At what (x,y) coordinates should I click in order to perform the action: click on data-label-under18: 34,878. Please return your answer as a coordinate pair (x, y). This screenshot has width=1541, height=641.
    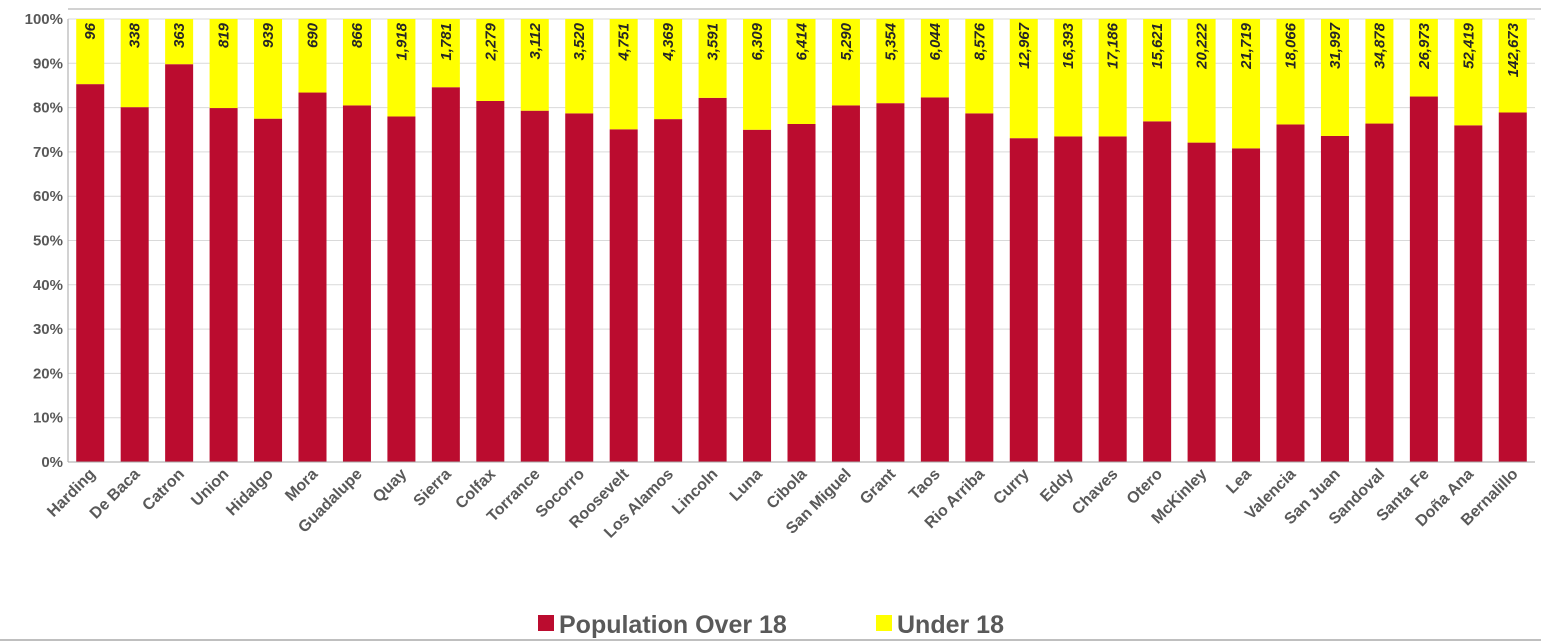
    Looking at the image, I should click on (1379, 45).